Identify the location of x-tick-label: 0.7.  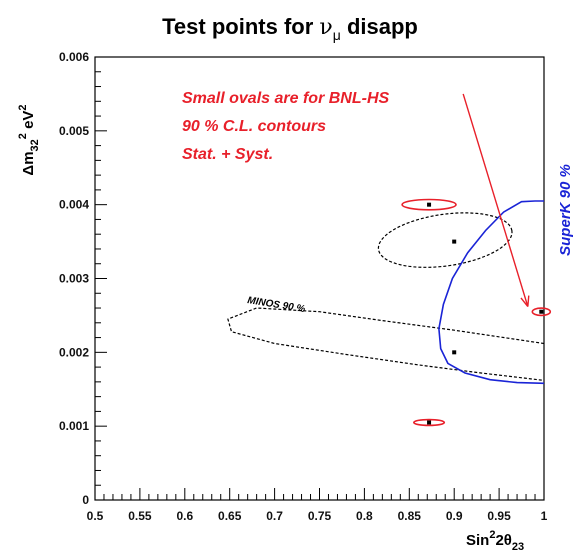
(274, 516).